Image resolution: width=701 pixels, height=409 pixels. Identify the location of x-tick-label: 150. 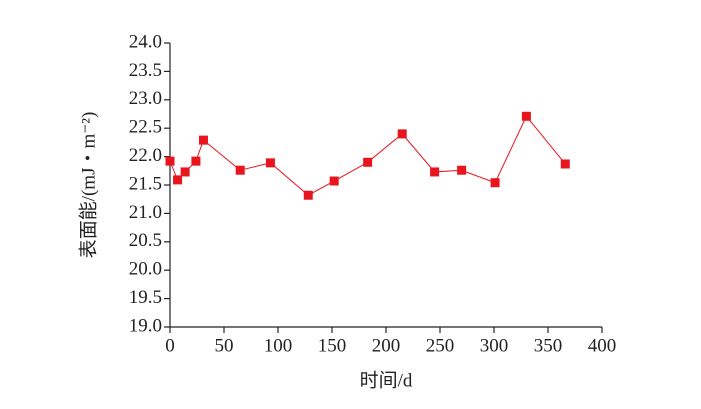
(332, 345).